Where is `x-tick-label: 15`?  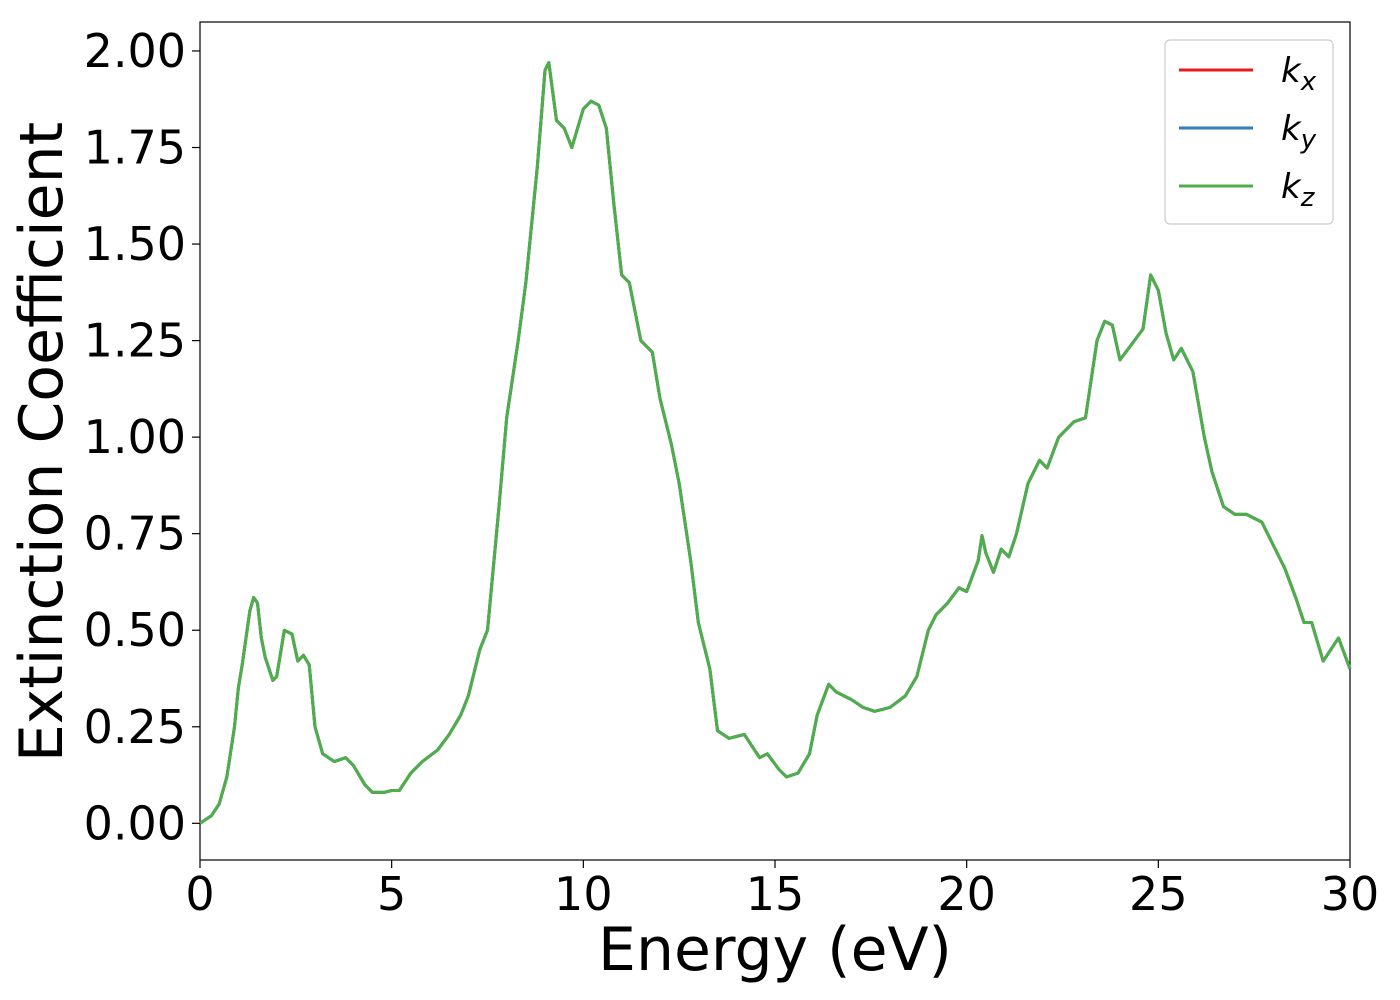 x-tick-label: 15 is located at coordinates (775, 894).